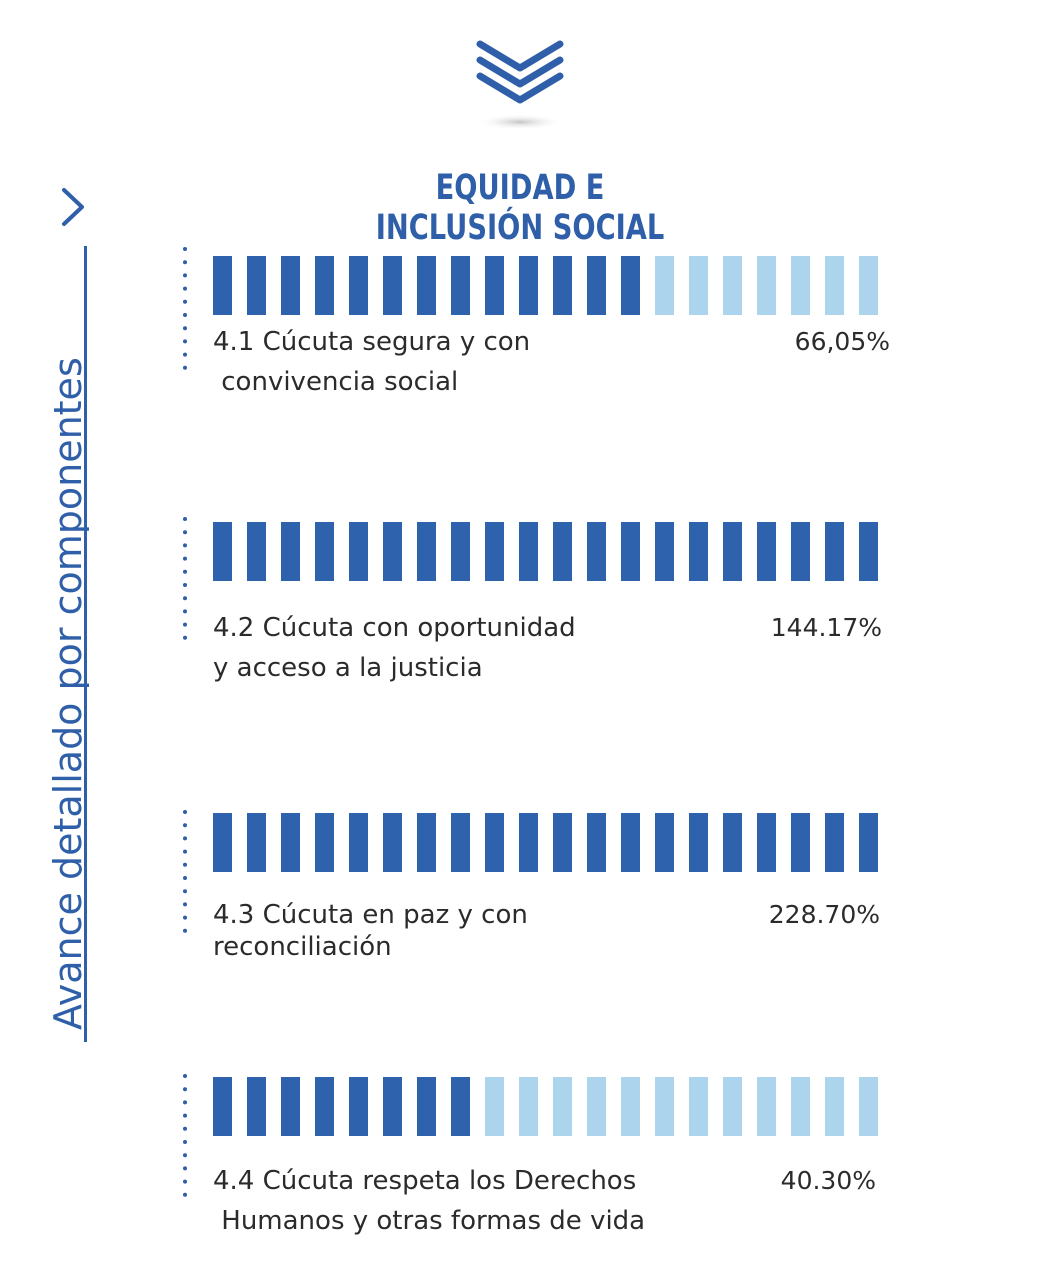 The width and height of the screenshot is (1039, 1273). Describe the element at coordinates (370, 915) in the screenshot. I see `component-label-line: 4.3 Cúcuta en paz y con` at that location.